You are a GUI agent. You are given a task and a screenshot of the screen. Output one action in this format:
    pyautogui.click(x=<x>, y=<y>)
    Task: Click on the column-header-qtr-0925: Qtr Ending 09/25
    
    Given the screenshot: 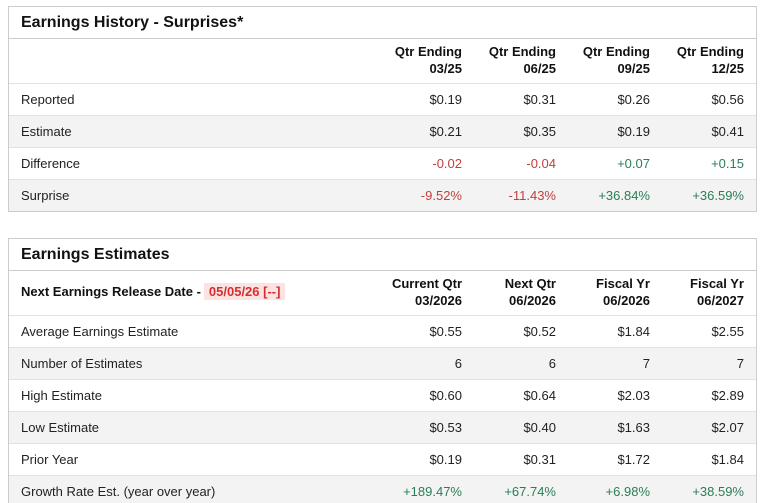 What is the action you would take?
    pyautogui.click(x=615, y=61)
    